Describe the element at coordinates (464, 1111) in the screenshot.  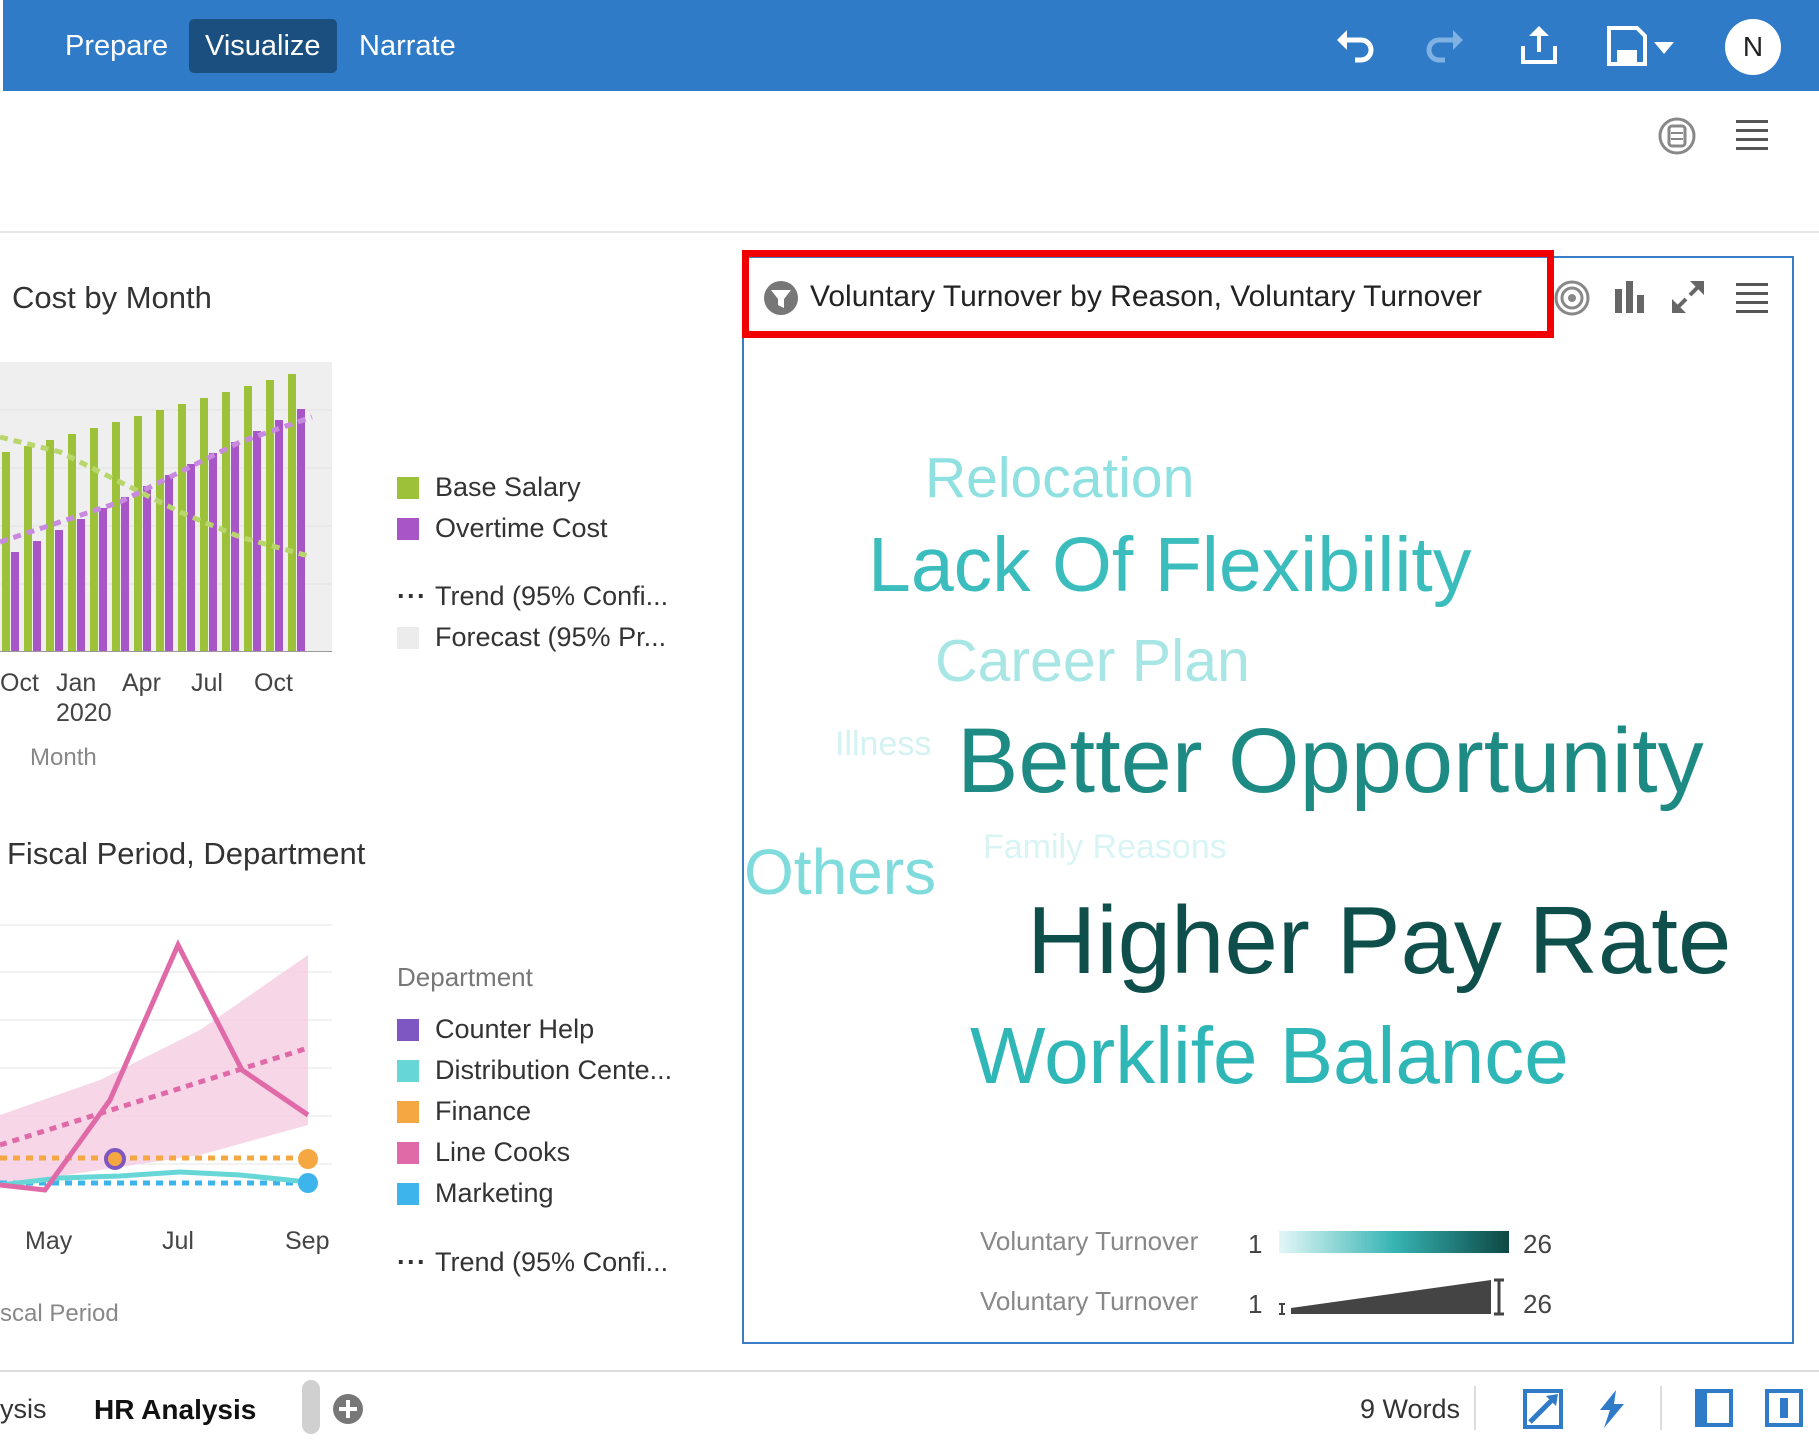
I see `legend-item-finance: Finance` at that location.